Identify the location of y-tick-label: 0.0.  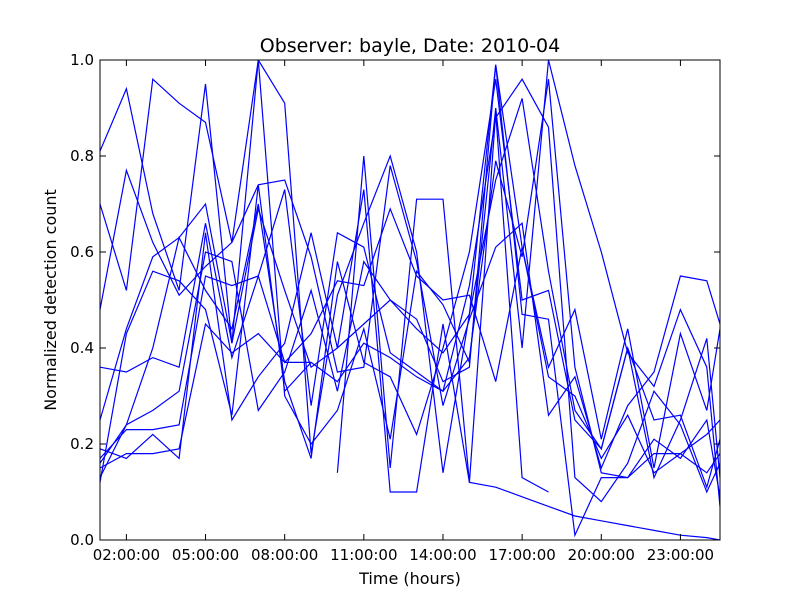
(82, 540).